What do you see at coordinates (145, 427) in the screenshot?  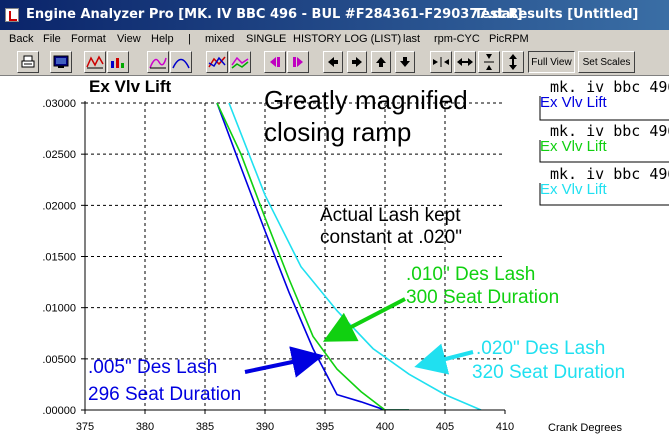 I see `x-tick-label: 380` at bounding box center [145, 427].